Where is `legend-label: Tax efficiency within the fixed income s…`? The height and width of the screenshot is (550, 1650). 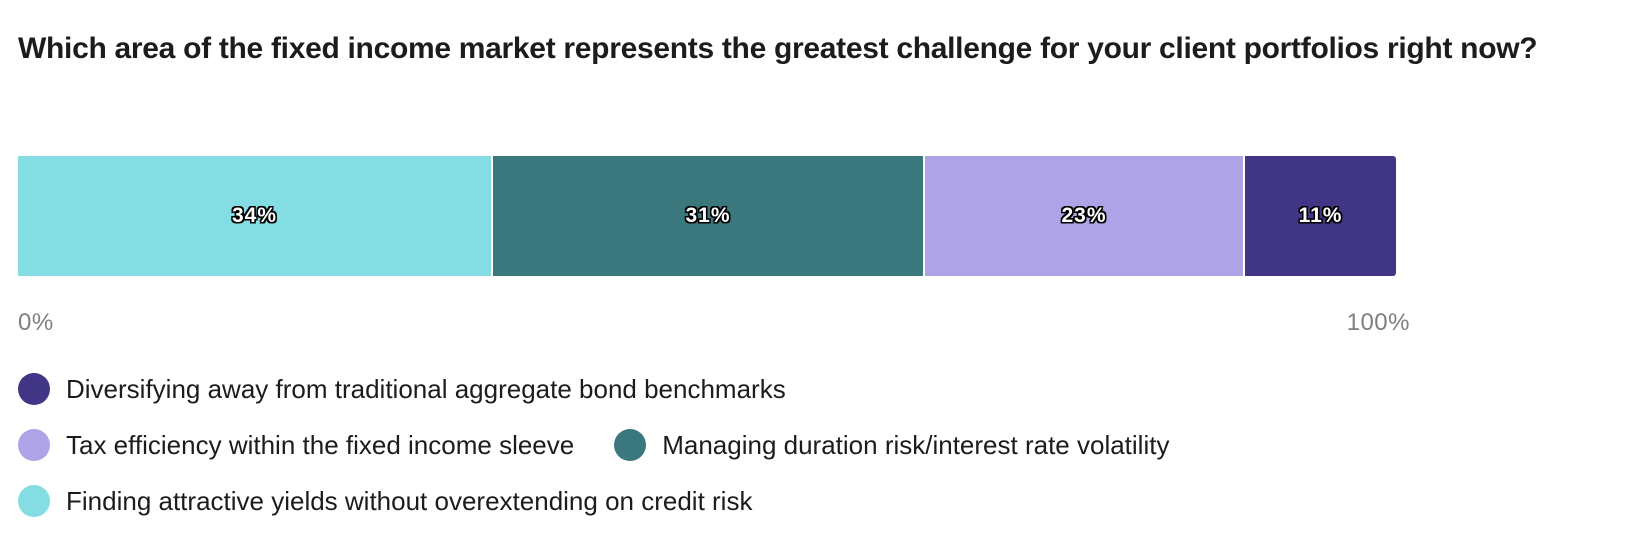 legend-label: Tax efficiency within the fixed income s… is located at coordinates (320, 444).